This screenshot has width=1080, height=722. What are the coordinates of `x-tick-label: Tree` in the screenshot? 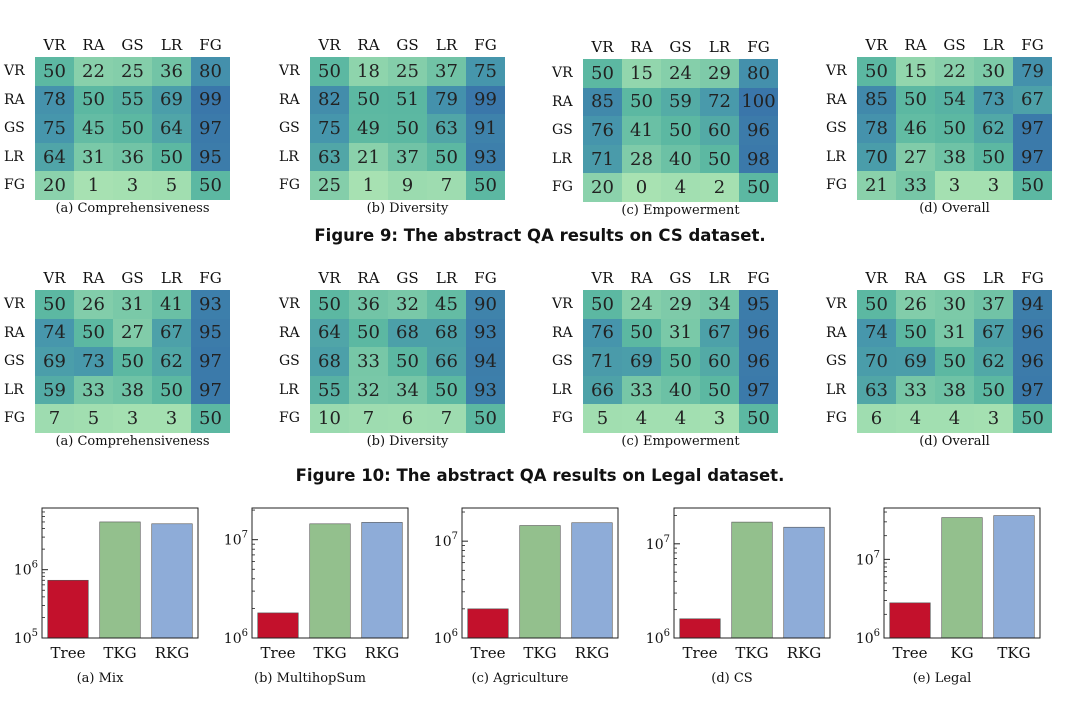 It's located at (910, 653).